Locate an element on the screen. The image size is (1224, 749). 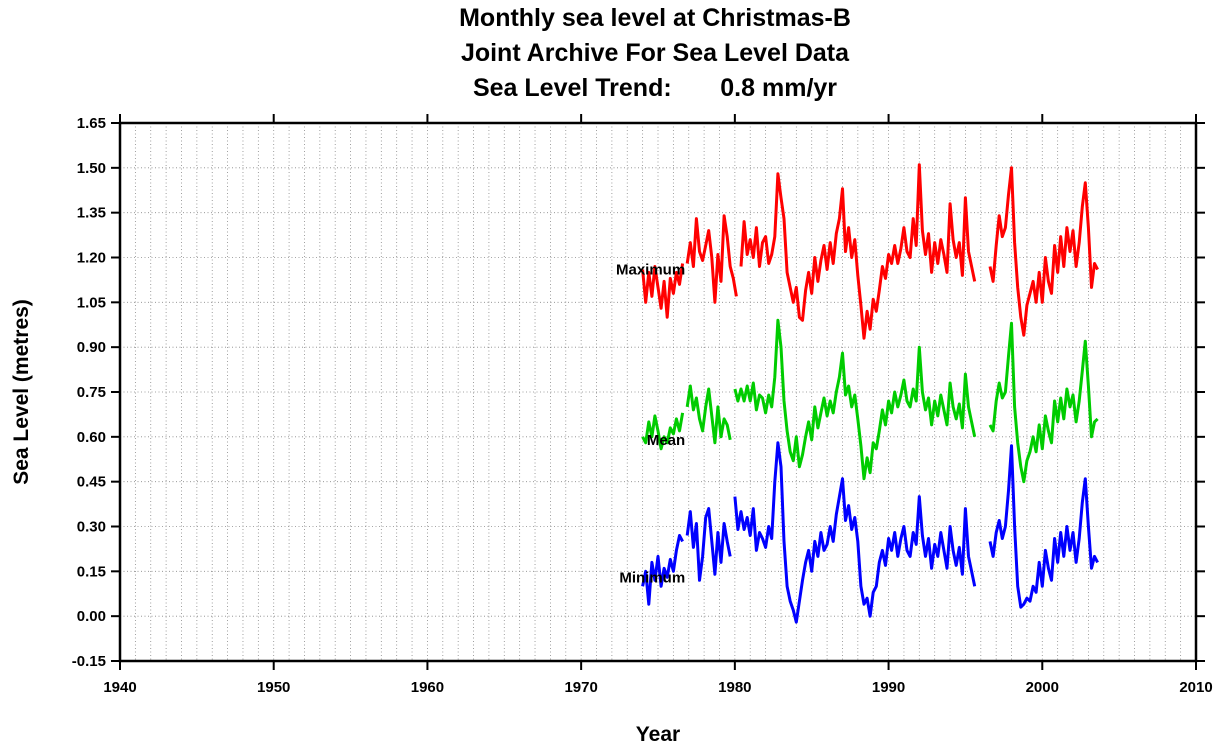
series-maximum is located at coordinates (870, 251).